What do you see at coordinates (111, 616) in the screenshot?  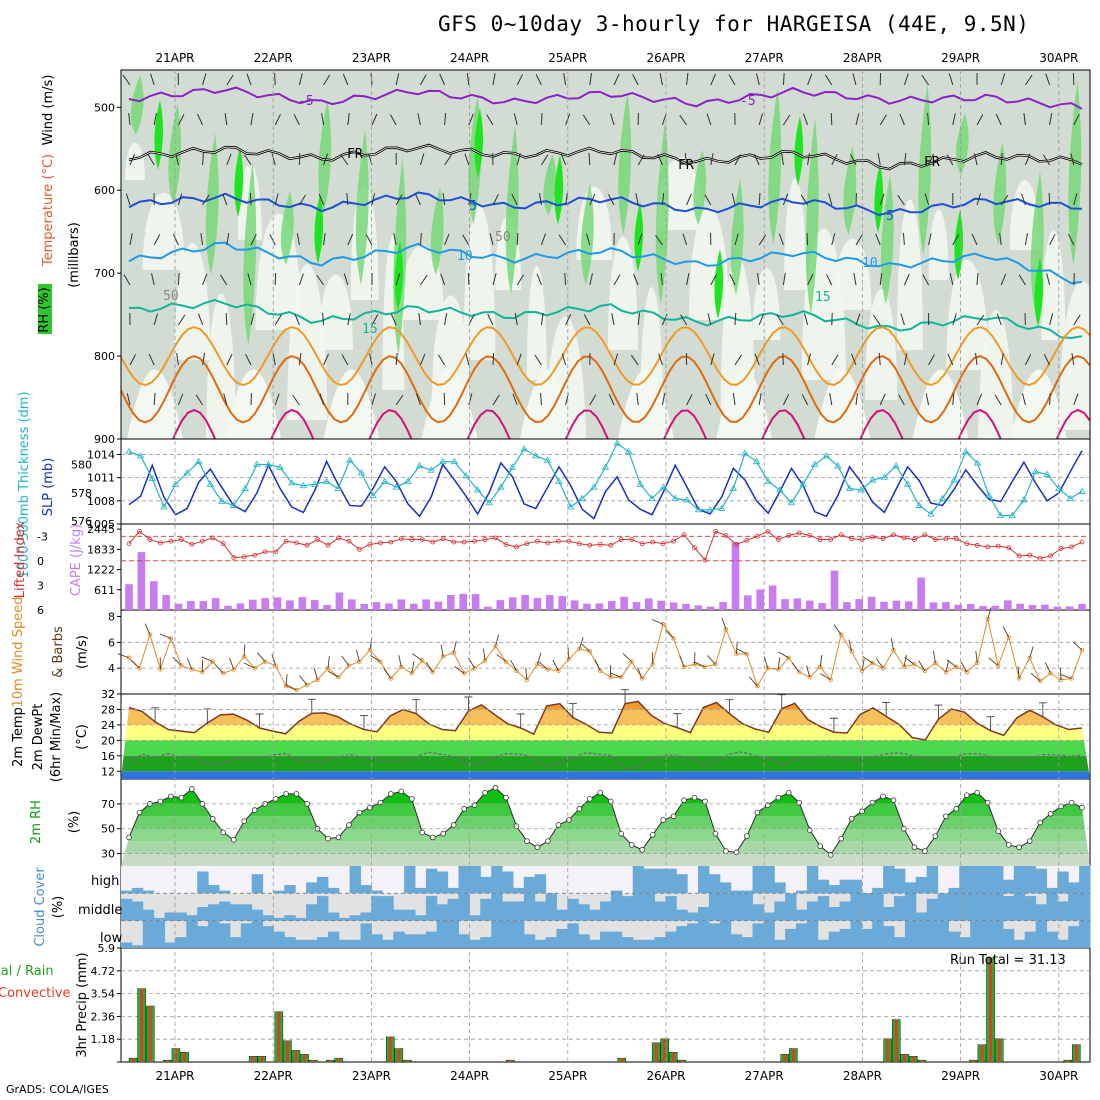 I see `wind-tick: 8` at bounding box center [111, 616].